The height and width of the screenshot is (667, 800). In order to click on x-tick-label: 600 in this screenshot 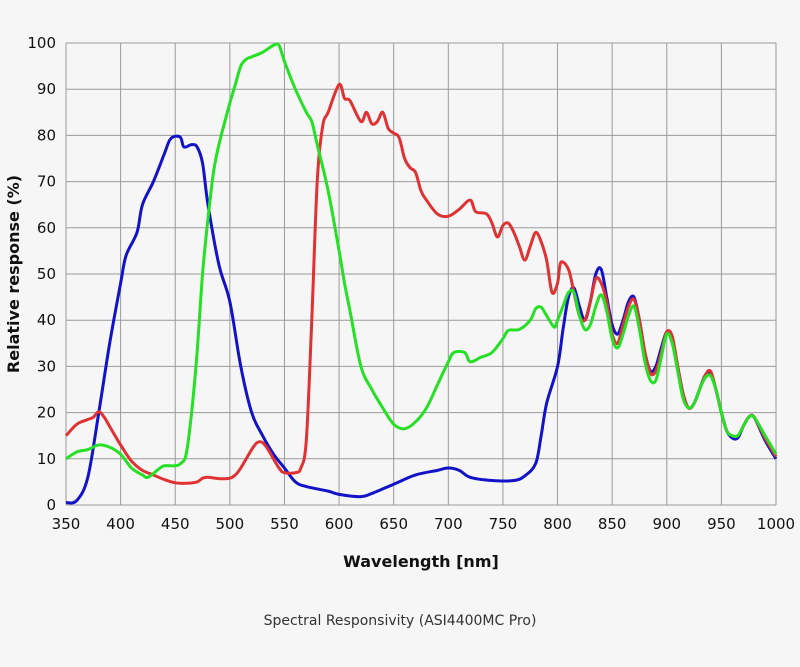, I will do `click(339, 524)`.